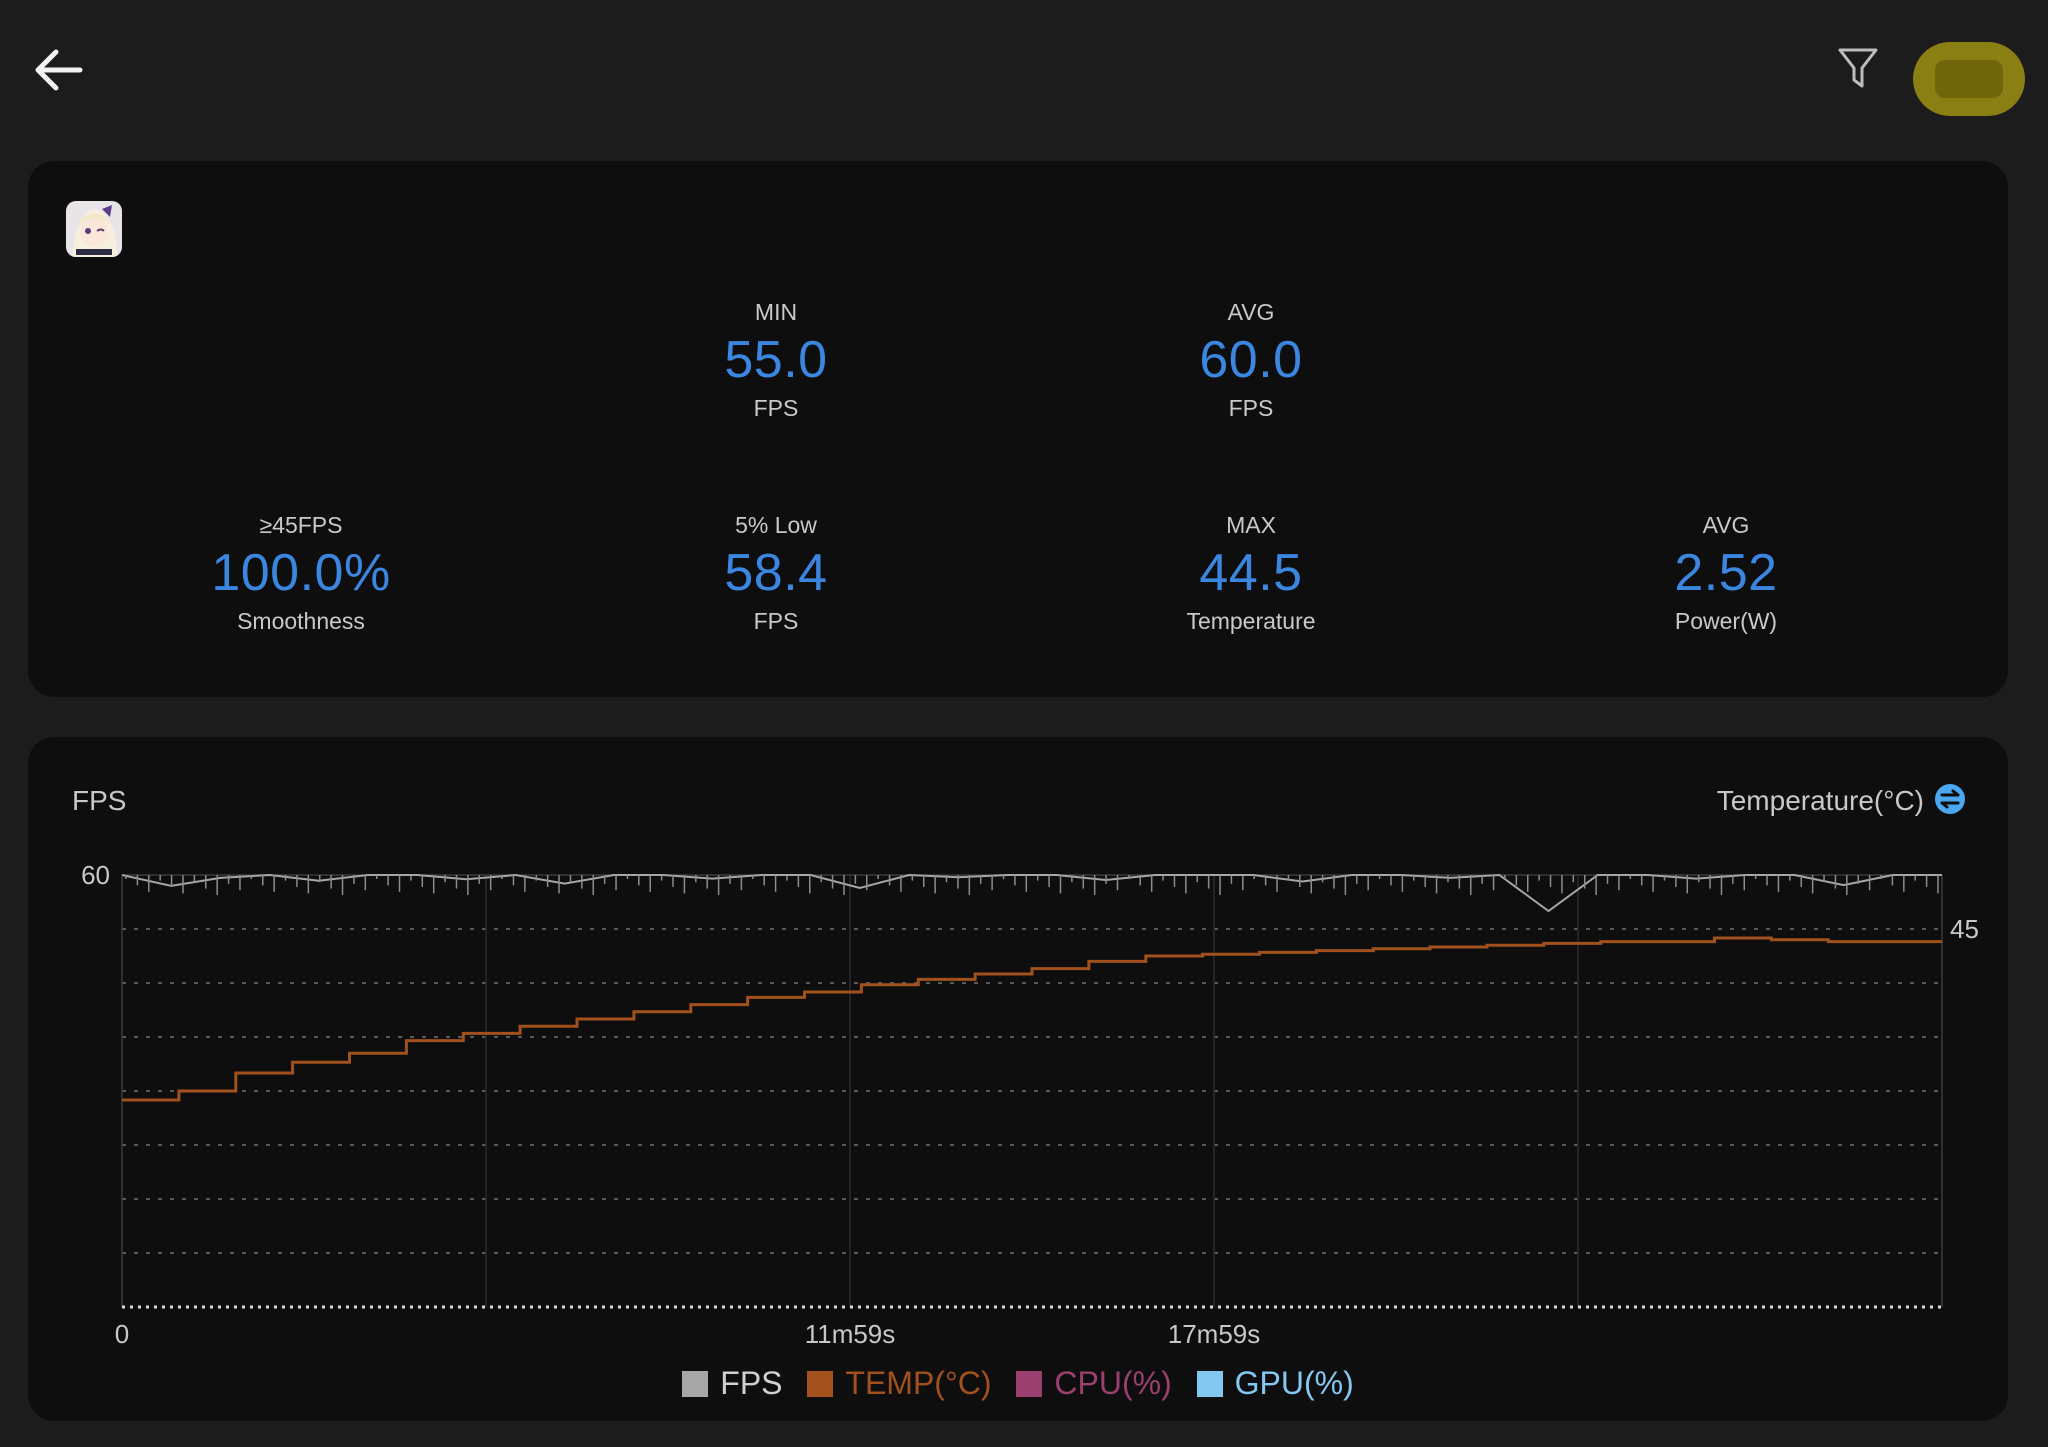  I want to click on y-left-tick-label: 60, so click(95, 875).